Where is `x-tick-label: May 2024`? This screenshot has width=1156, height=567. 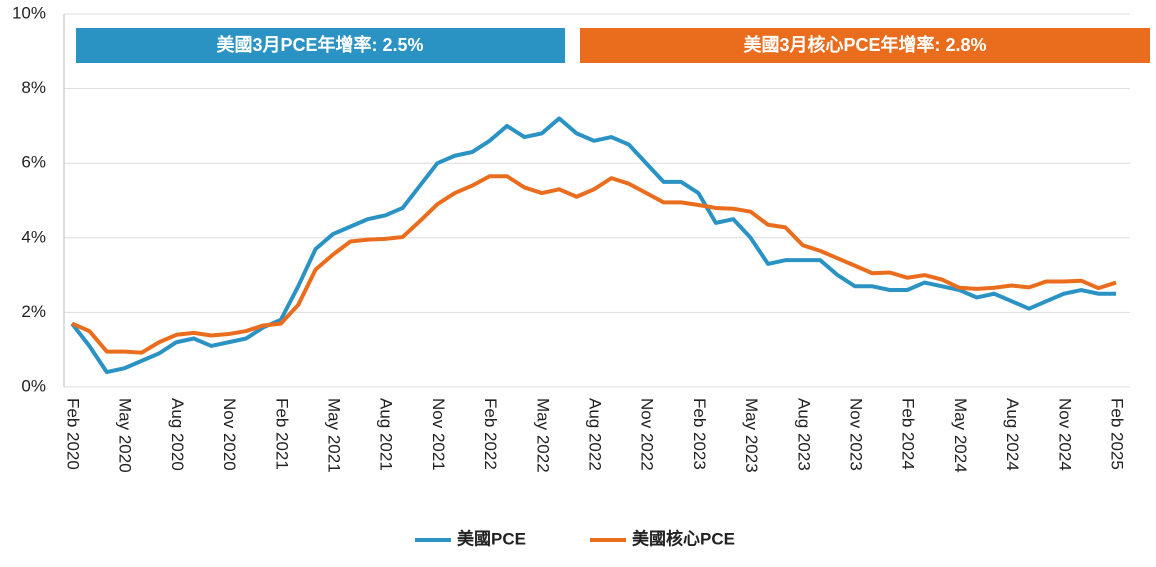 x-tick-label: May 2024 is located at coordinates (960, 435).